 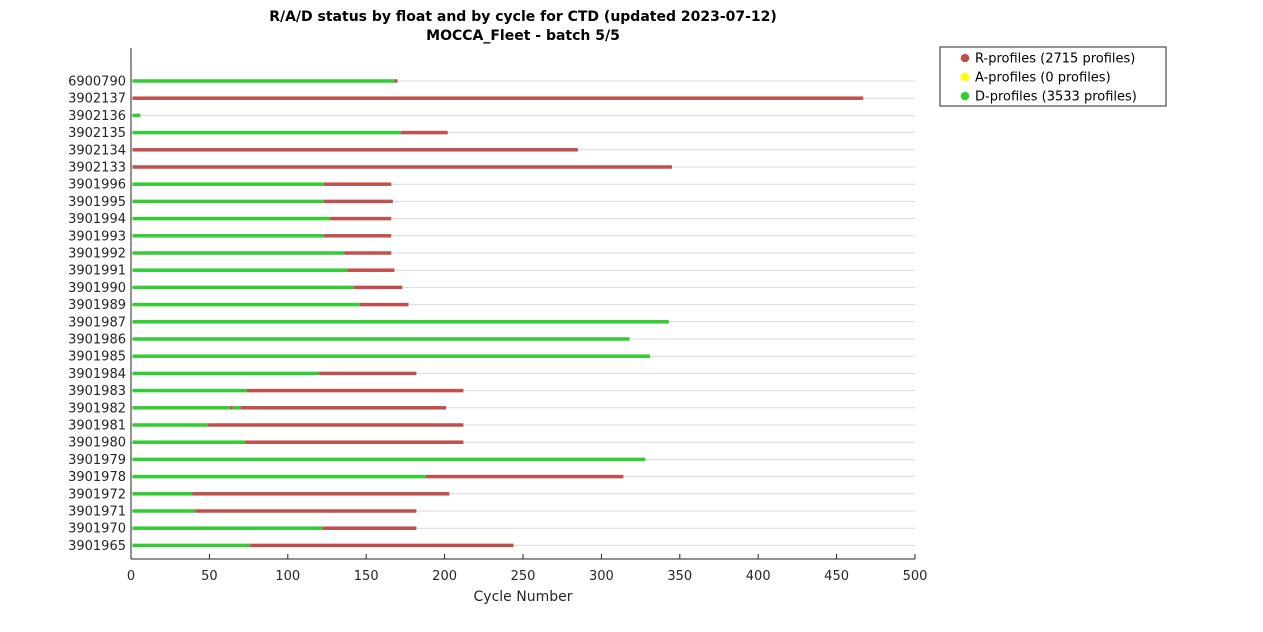 I want to click on a-legend-label: A-profiles (0 profiles), so click(x=1043, y=78).